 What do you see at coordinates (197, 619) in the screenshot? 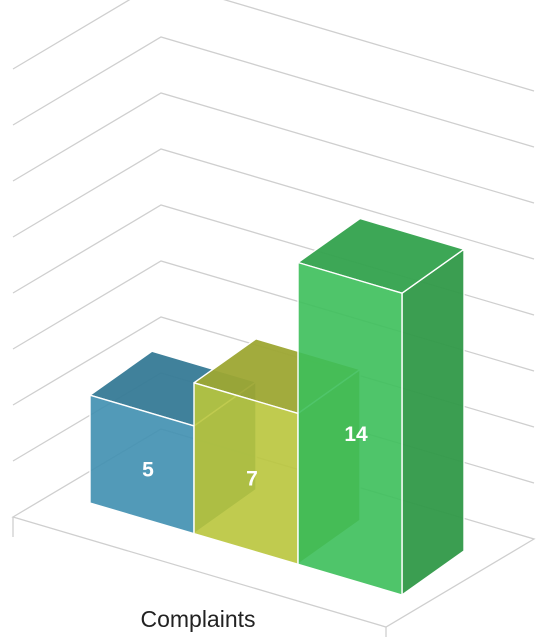
I see `x-axis-title: Complaints` at bounding box center [197, 619].